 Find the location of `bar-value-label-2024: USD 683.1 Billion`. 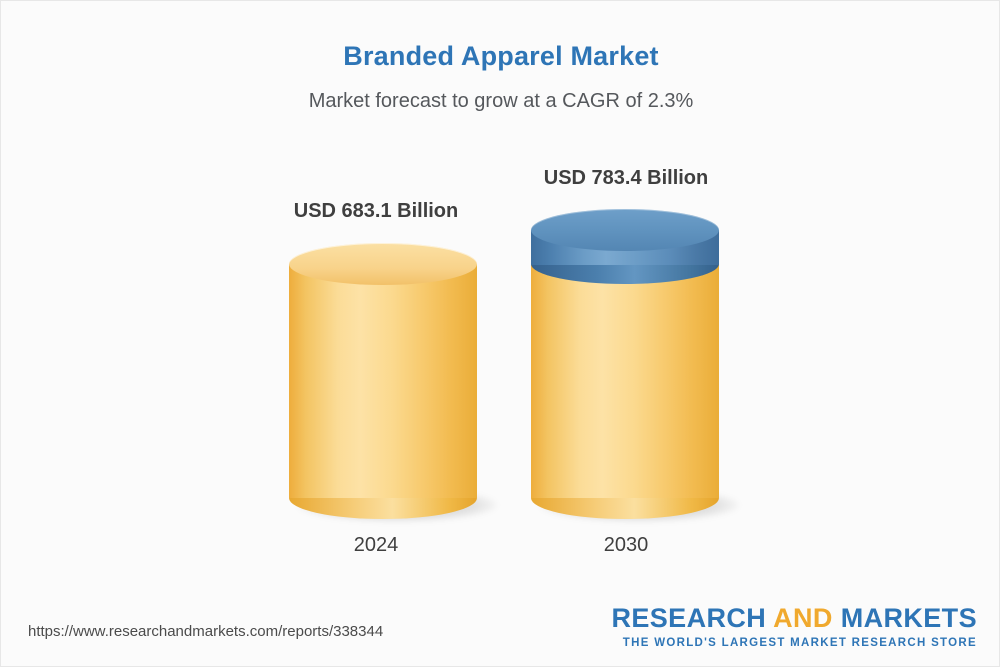

bar-value-label-2024: USD 683.1 Billion is located at coordinates (376, 211).